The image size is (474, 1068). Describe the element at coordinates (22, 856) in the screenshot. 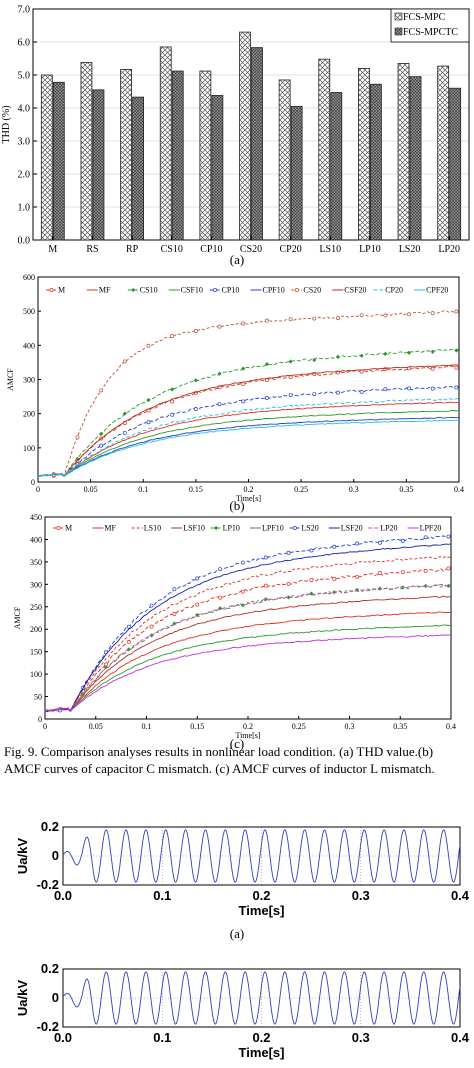

I see `y-axis-label: Ua/kV` at that location.